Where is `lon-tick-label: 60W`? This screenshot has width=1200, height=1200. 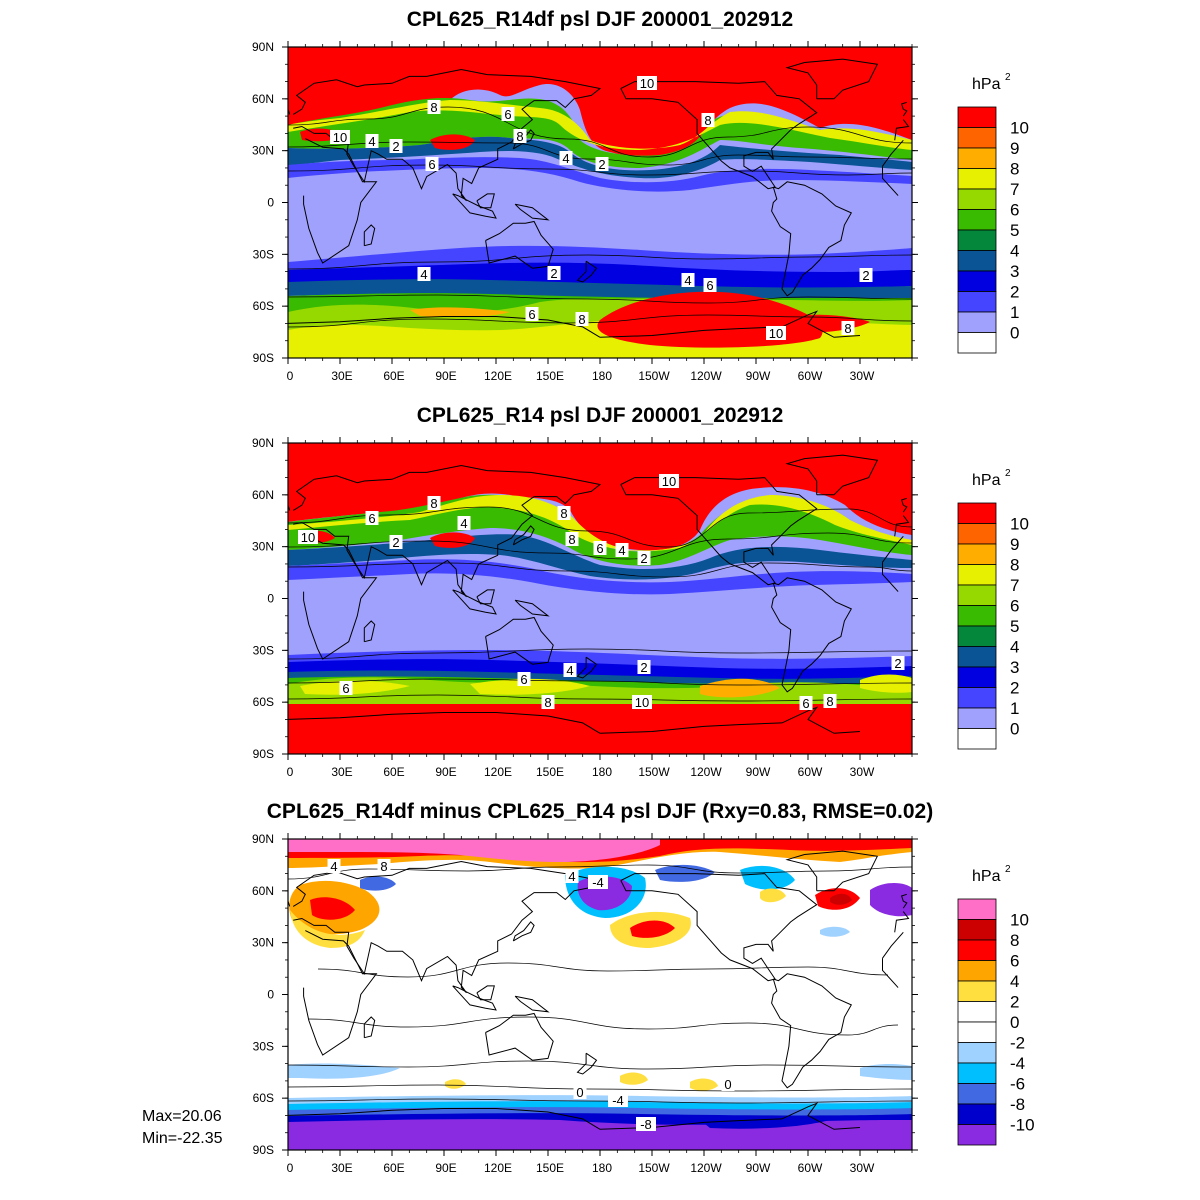
lon-tick-label: 60W is located at coordinates (810, 1168).